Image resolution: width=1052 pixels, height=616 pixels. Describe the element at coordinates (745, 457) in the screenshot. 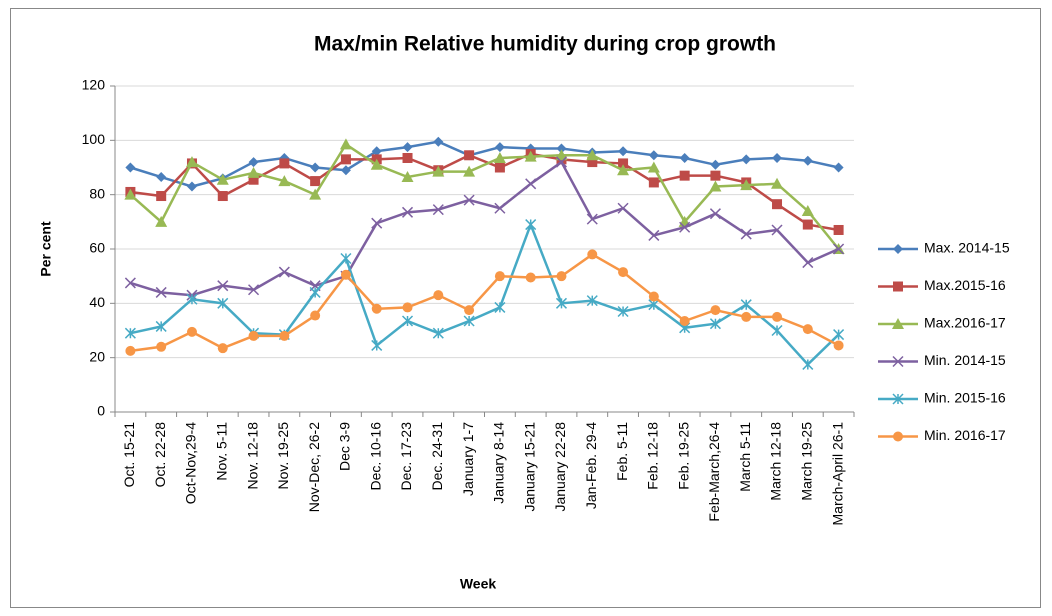

I see `x-tick-label: March 5-11` at that location.